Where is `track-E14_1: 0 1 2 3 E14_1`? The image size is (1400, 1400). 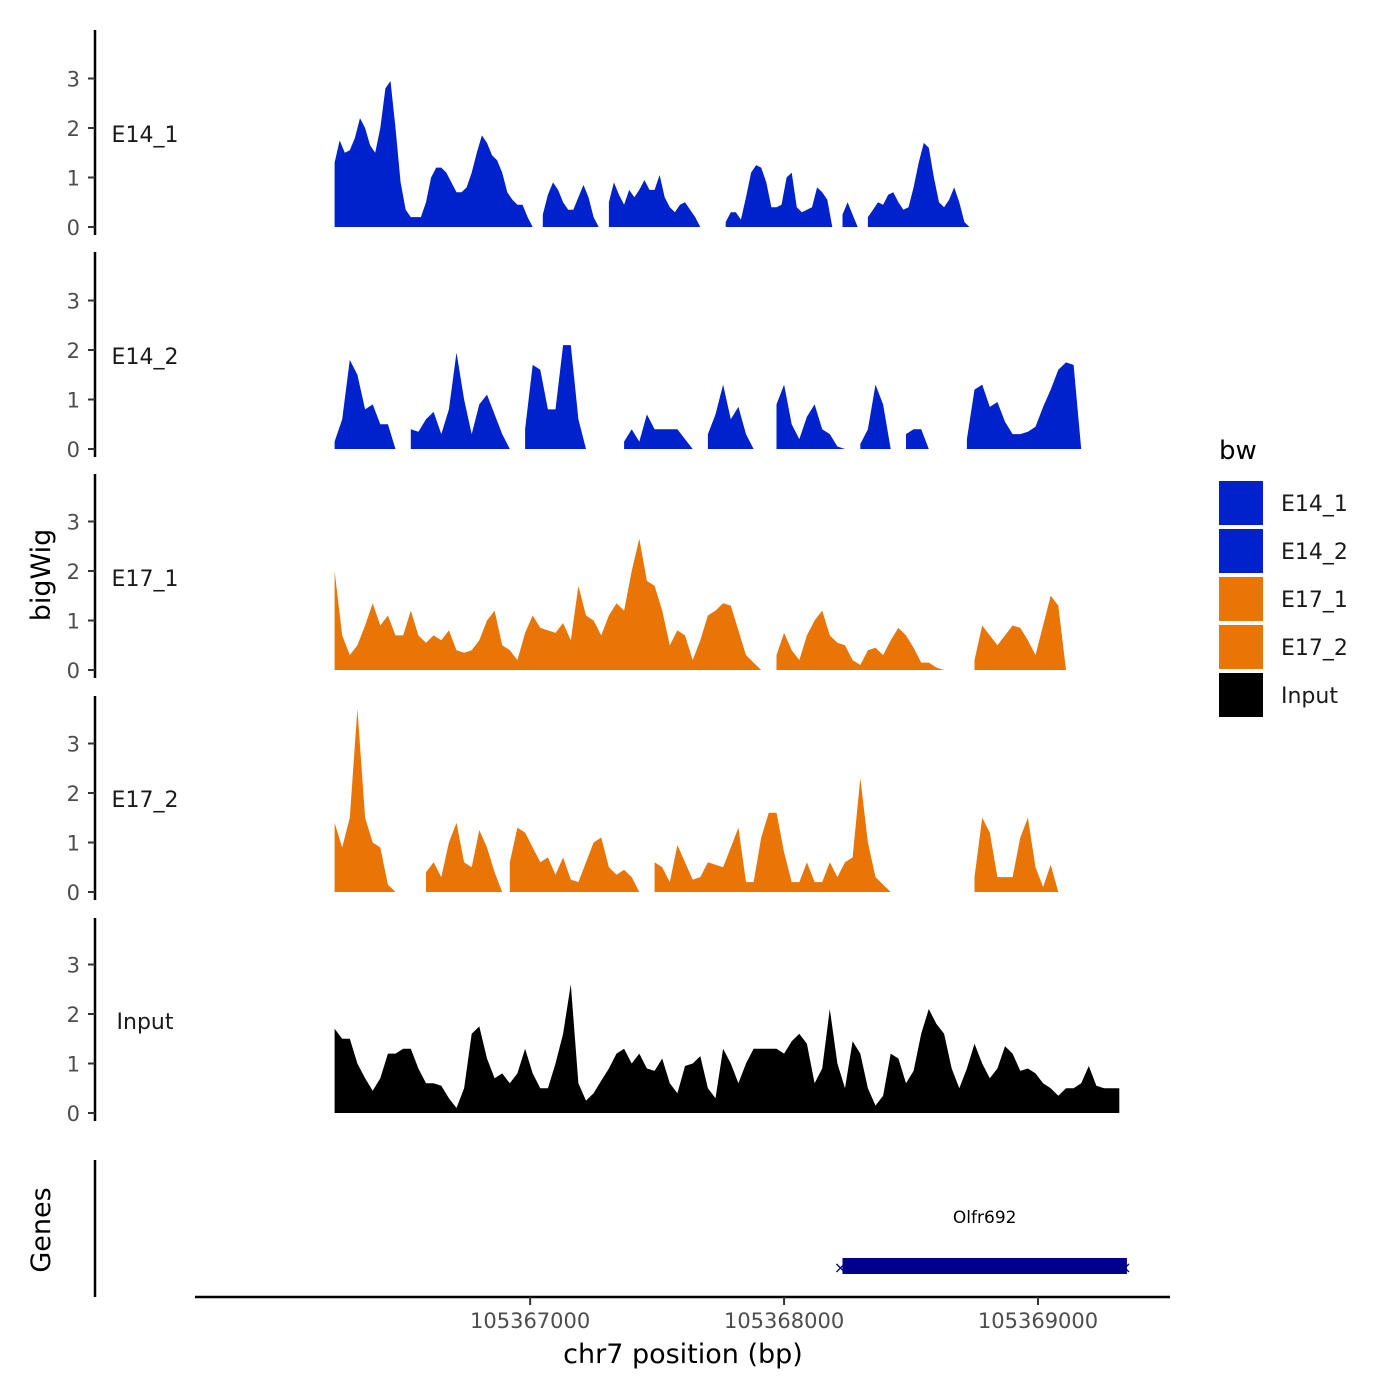 track-E14_1: 0 1 2 3 E14_1 is located at coordinates (518, 135).